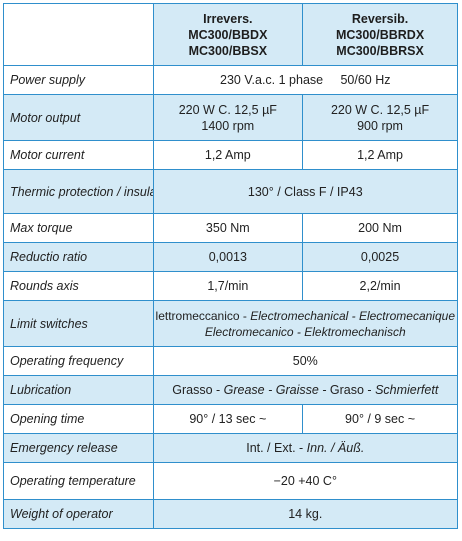 This screenshot has height=541, width=462. What do you see at coordinates (78, 514) in the screenshot?
I see `weight-of-operator-label: Weight of operator` at bounding box center [78, 514].